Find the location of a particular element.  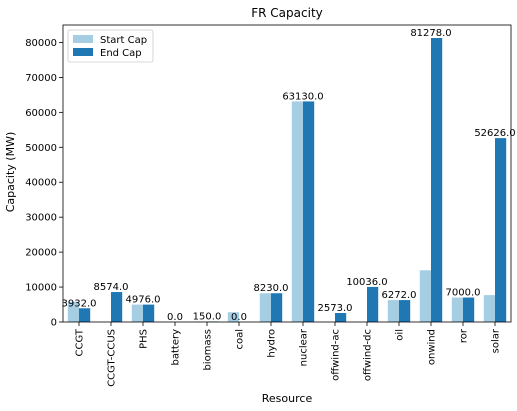

x-axis-title: Resource is located at coordinates (287, 398).